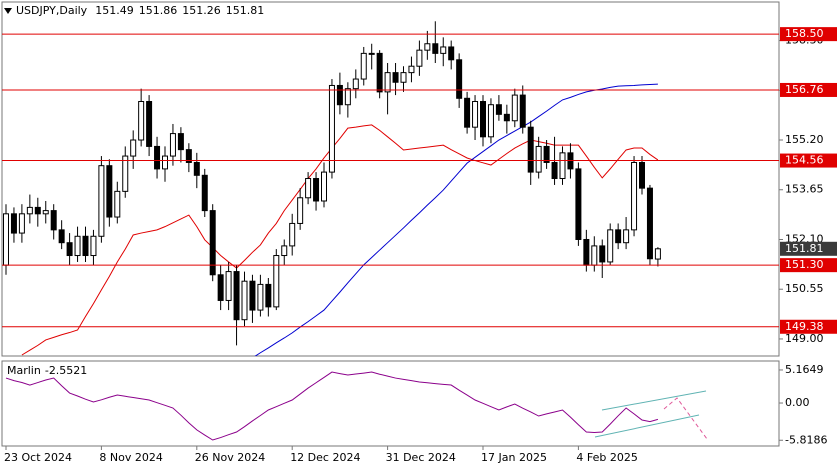 This screenshot has height=470, width=837. I want to click on high-price: 151.86, so click(158, 10).